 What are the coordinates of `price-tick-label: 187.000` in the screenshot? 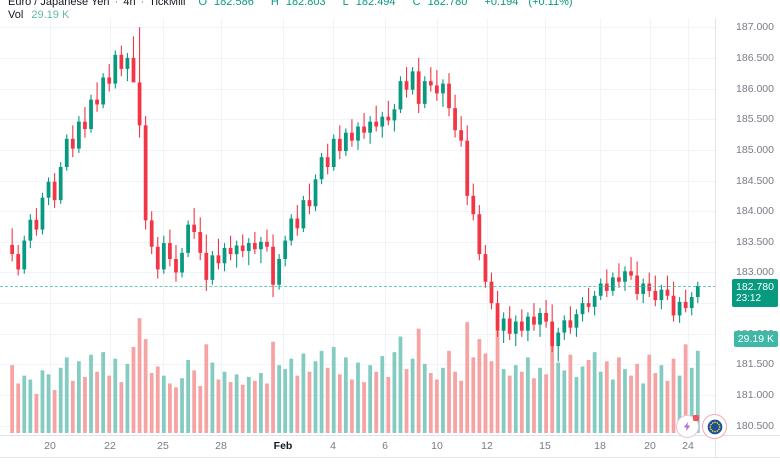 It's located at (755, 27).